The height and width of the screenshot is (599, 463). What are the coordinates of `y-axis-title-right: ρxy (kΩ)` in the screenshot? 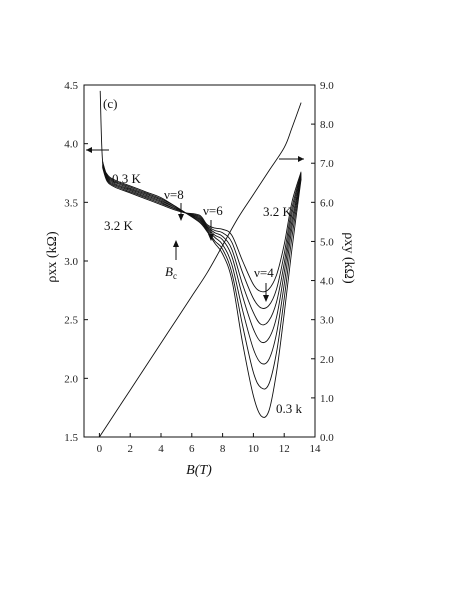 It's located at (348, 258).